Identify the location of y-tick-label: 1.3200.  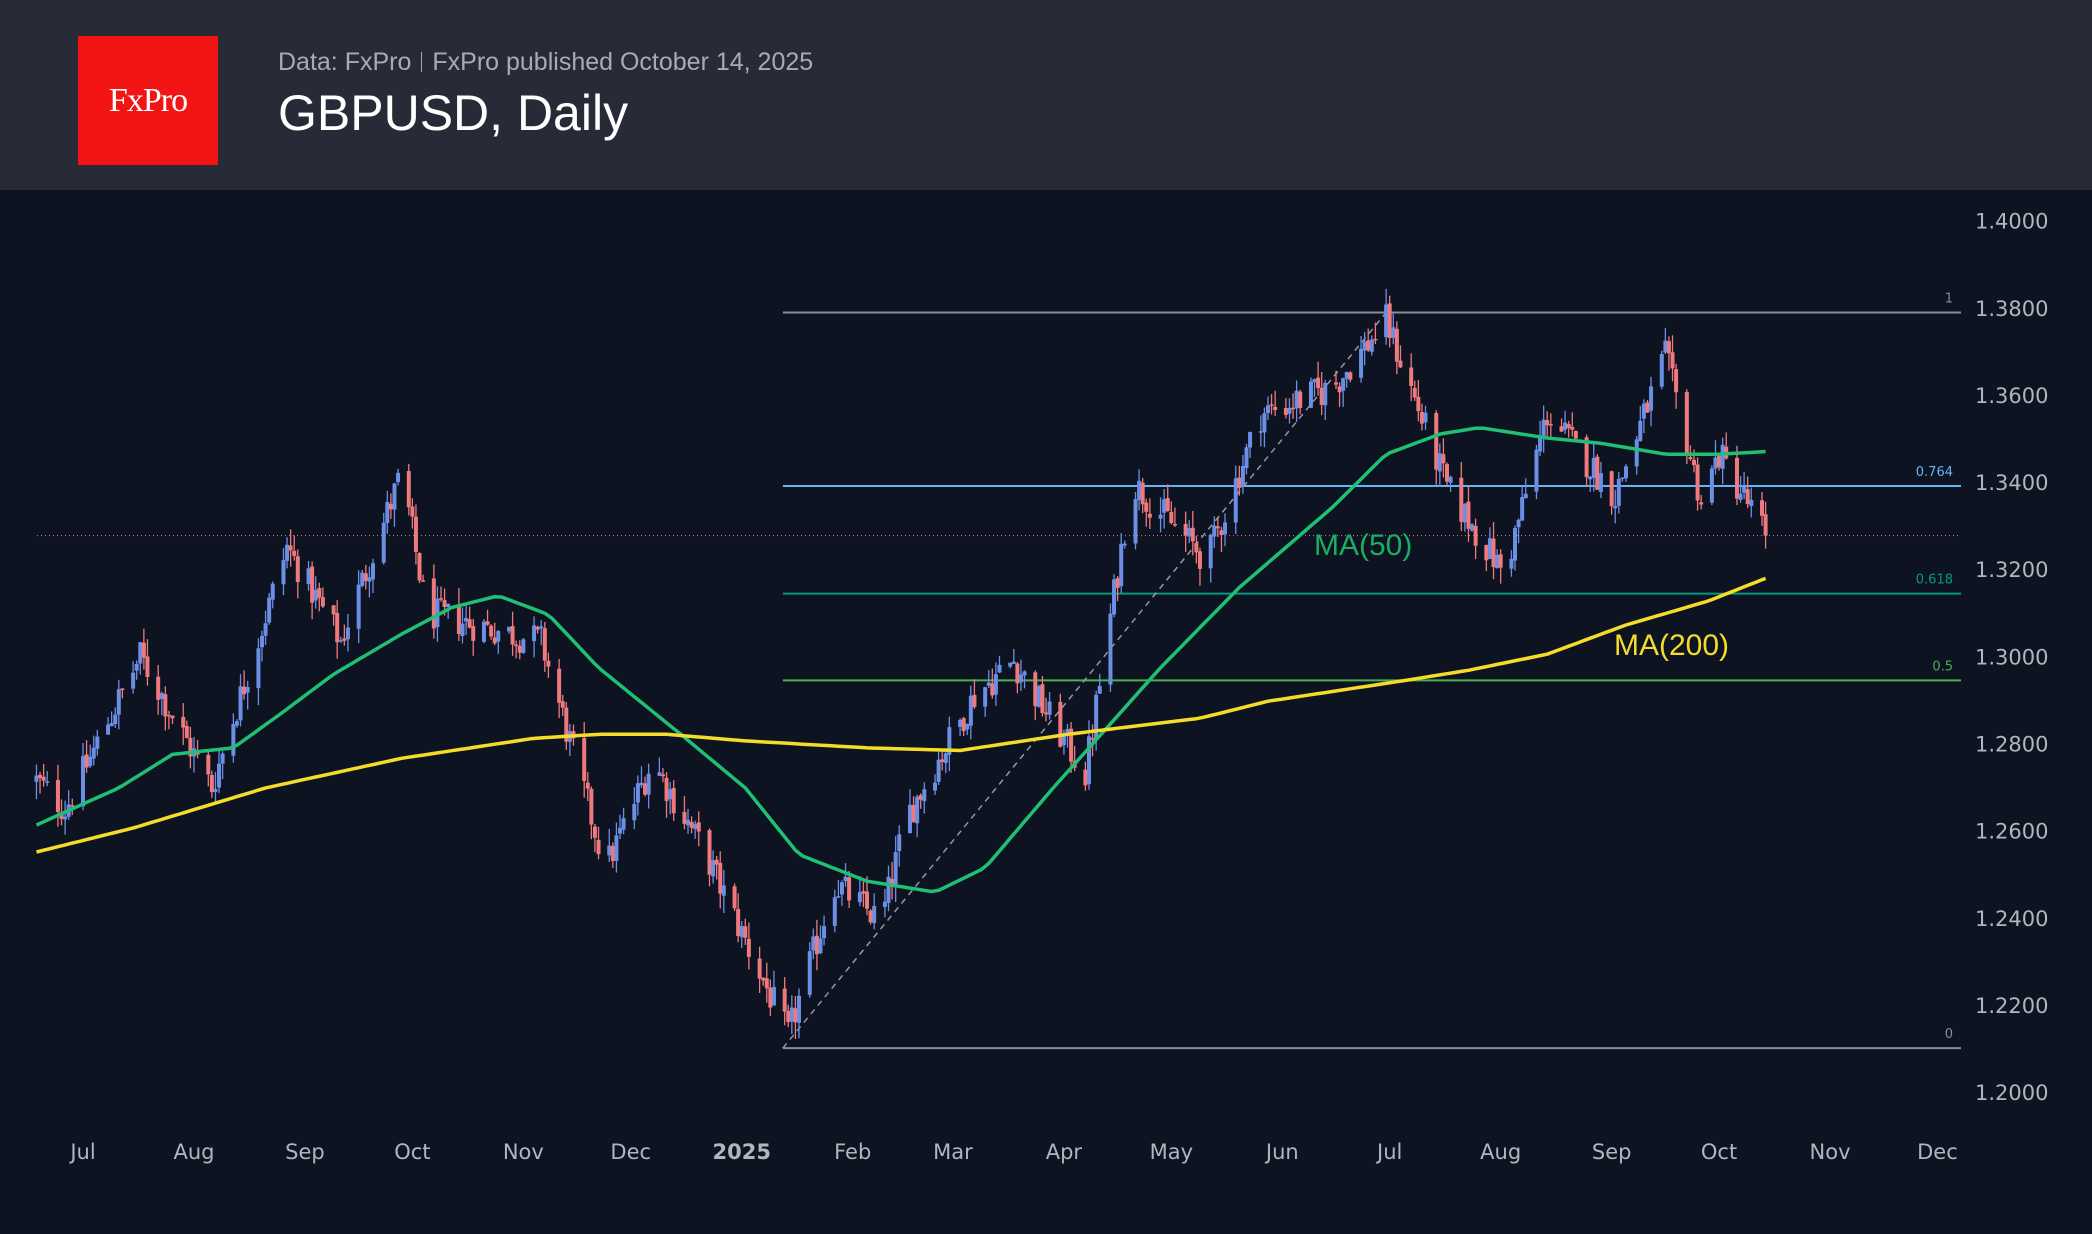
(2011, 570).